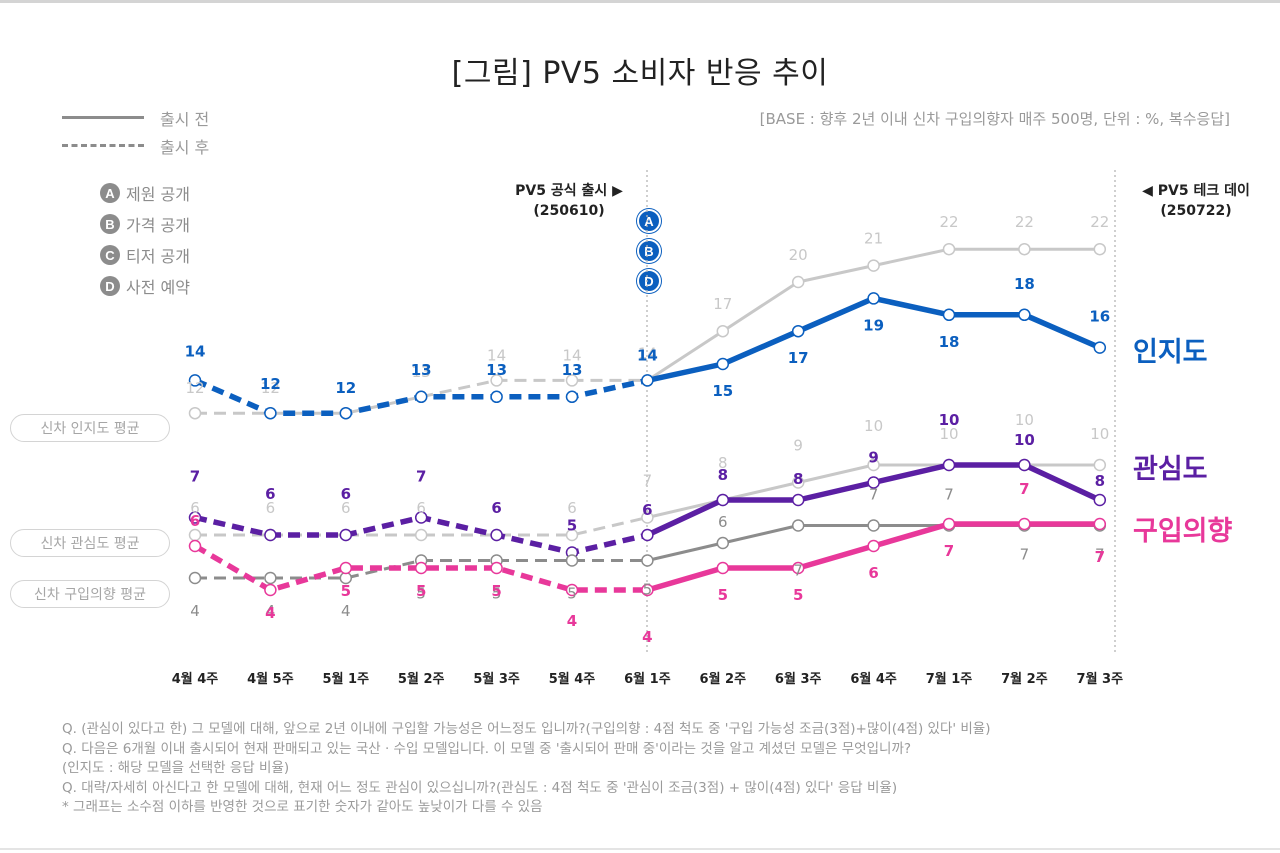 This screenshot has height=853, width=1280. Describe the element at coordinates (640, 73) in the screenshot. I see `chart-title: [그림] PV5 소비자 반응 추이` at that location.